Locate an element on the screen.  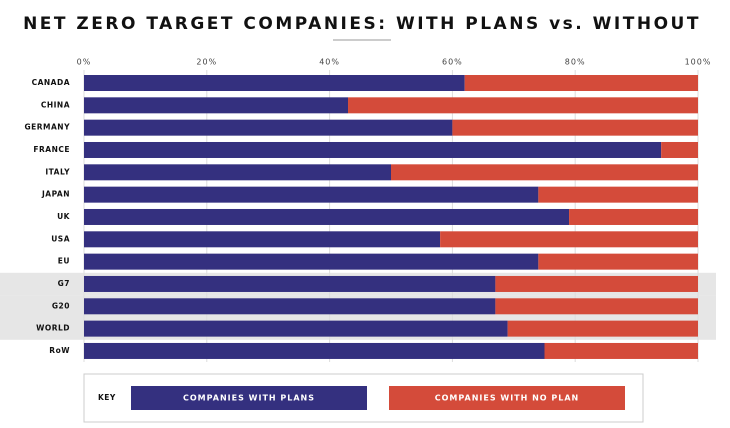
legend-label: COMPANIES WITH PLANS is located at coordinates (249, 398).